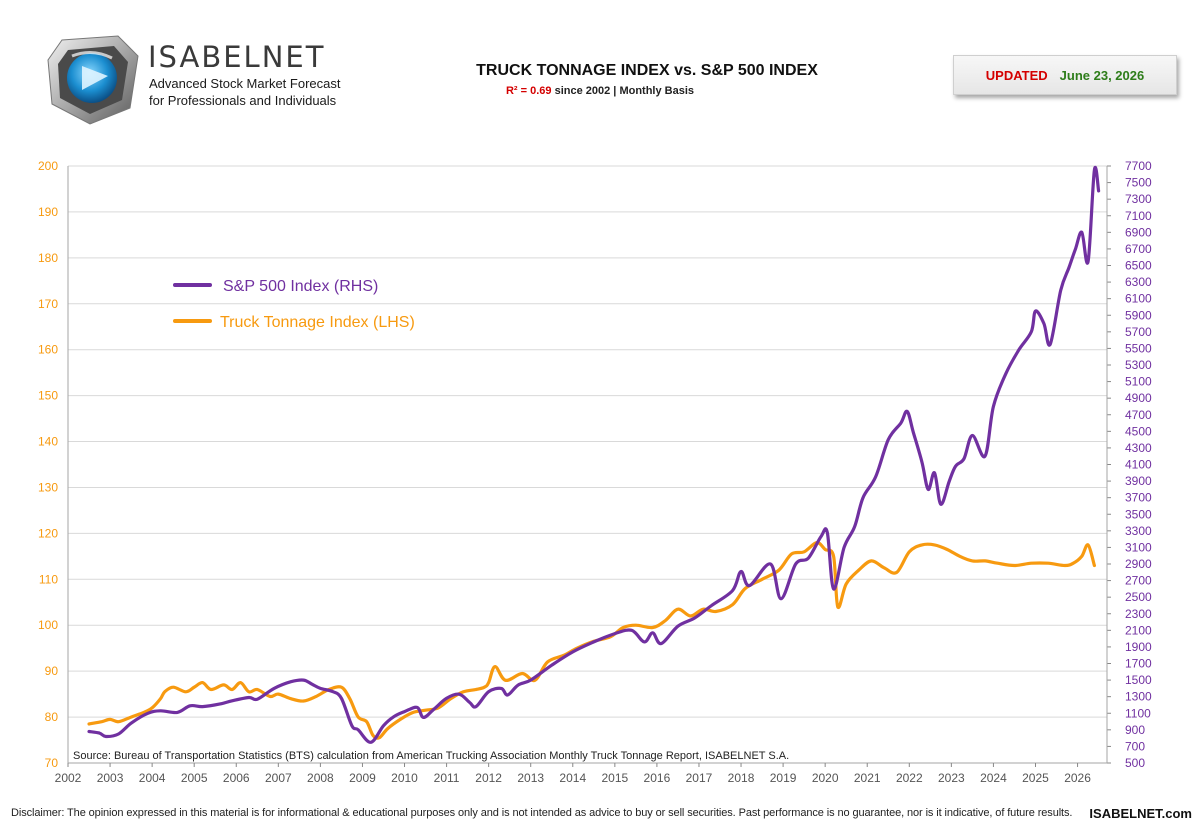 This screenshot has height=825, width=1200. I want to click on y-right-tick-label: 2900, so click(1138, 564).